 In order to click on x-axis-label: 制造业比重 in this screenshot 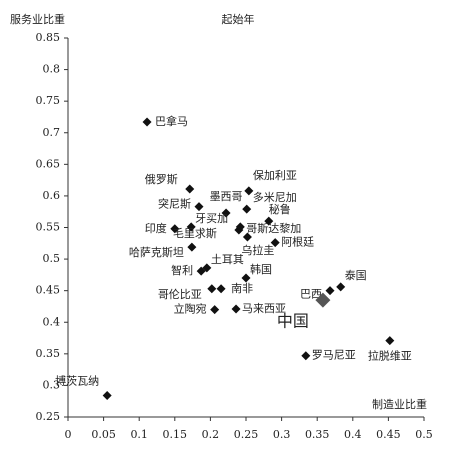, I will do `click(399, 404)`.